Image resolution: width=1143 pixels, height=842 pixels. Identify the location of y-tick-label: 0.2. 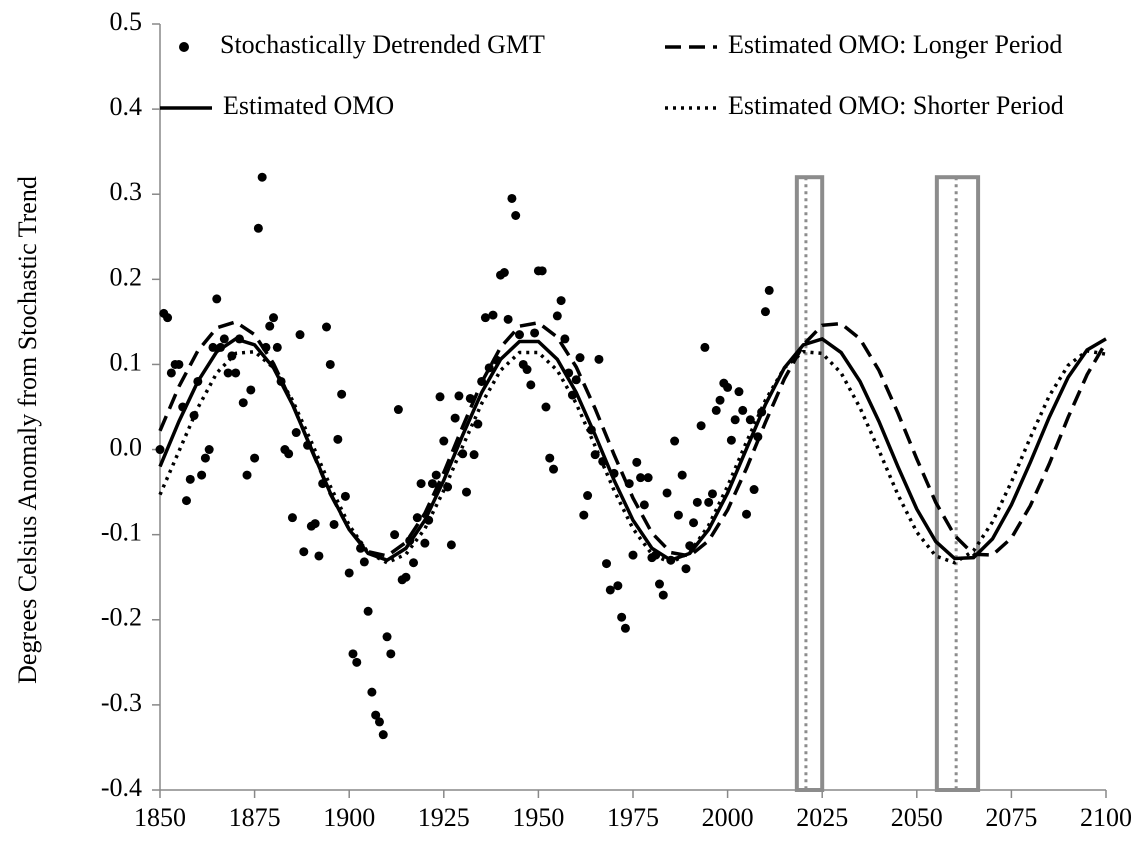
(126, 276).